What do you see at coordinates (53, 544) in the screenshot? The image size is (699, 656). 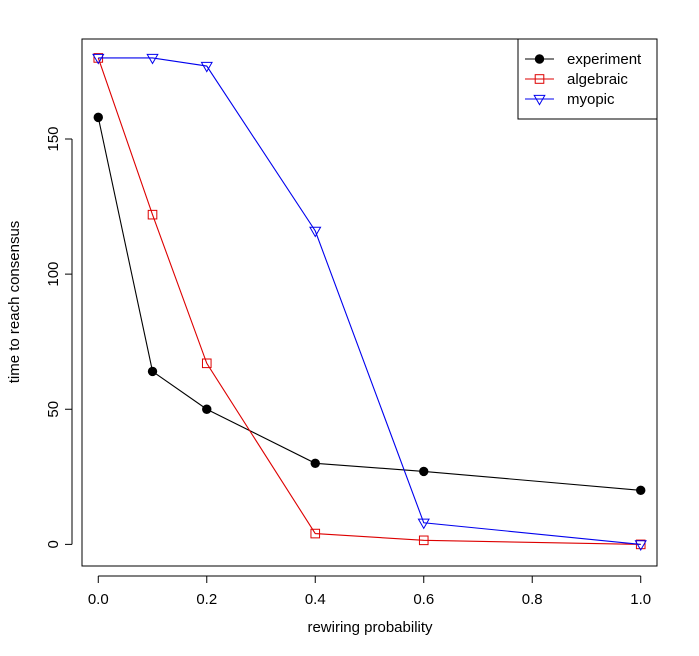 I see `y-tick-label: 0` at bounding box center [53, 544].